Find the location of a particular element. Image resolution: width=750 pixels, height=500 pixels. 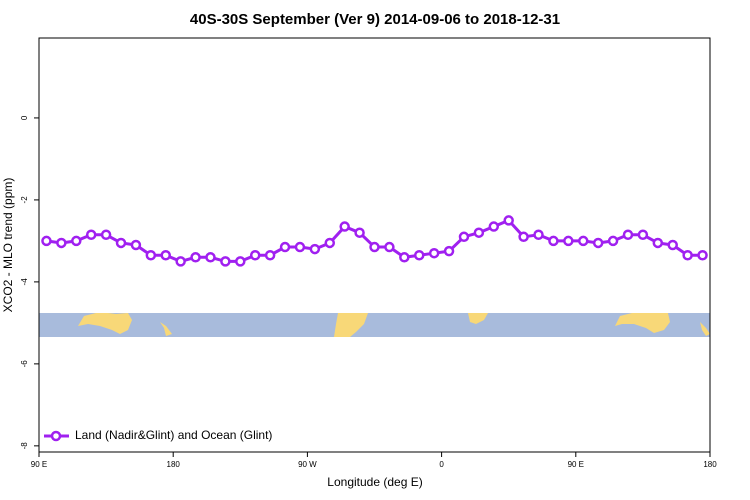

x-axis-label: Longitude (deg E) is located at coordinates (374, 482).